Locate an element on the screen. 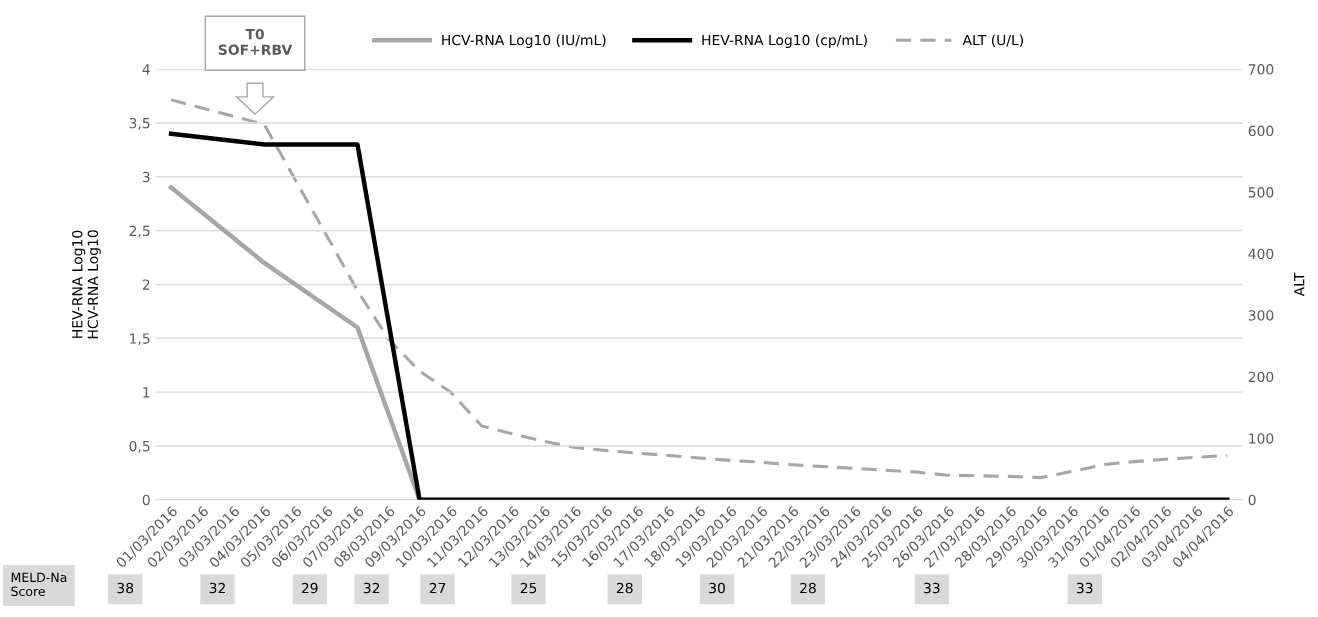 The width and height of the screenshot is (1318, 617). text: 27 is located at coordinates (437, 588).